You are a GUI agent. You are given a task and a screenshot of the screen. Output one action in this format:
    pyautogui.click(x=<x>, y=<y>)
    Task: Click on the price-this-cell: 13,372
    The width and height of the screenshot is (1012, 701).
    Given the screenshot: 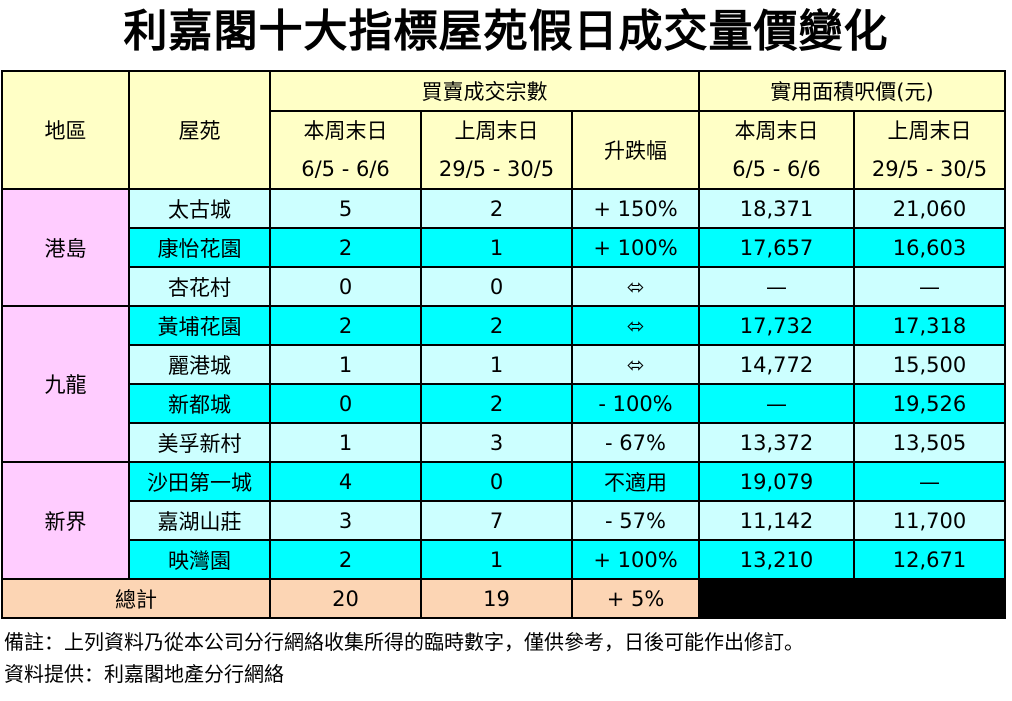 What is the action you would take?
    pyautogui.click(x=776, y=442)
    